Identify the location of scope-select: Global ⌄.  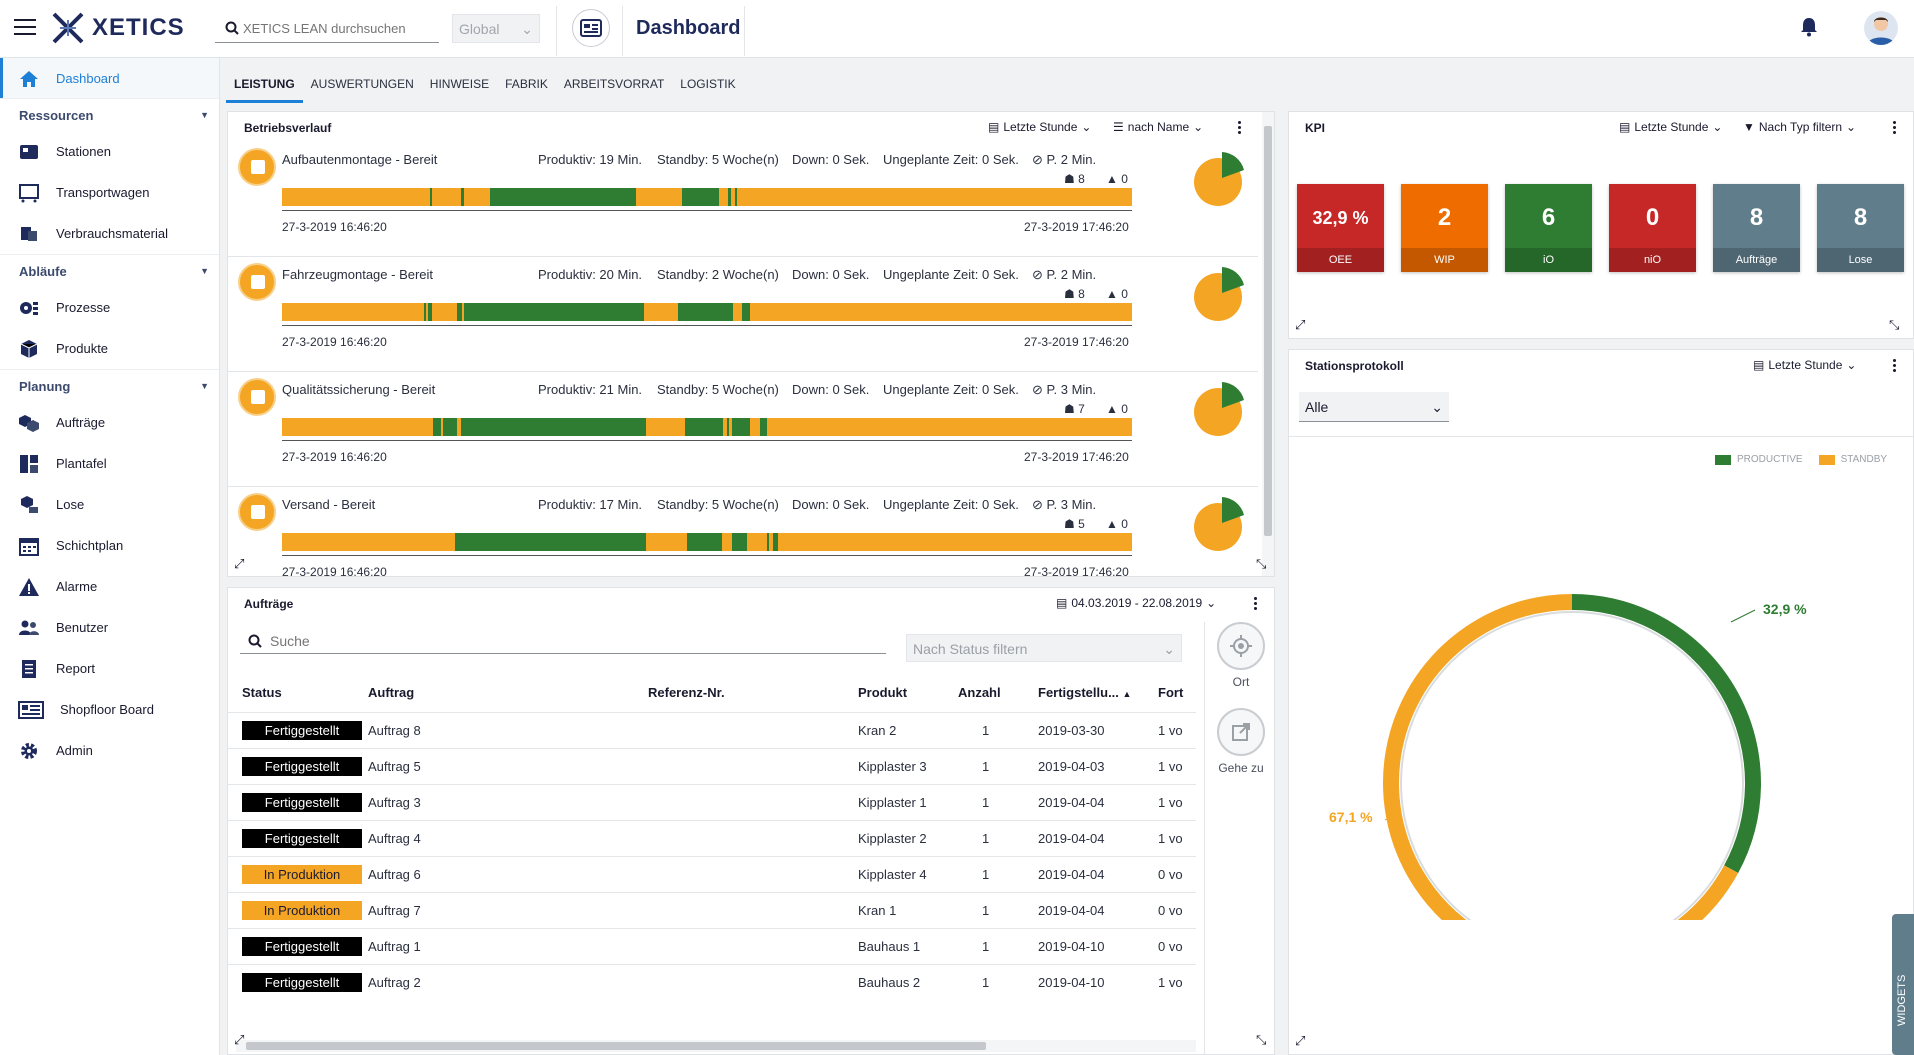
(496, 28).